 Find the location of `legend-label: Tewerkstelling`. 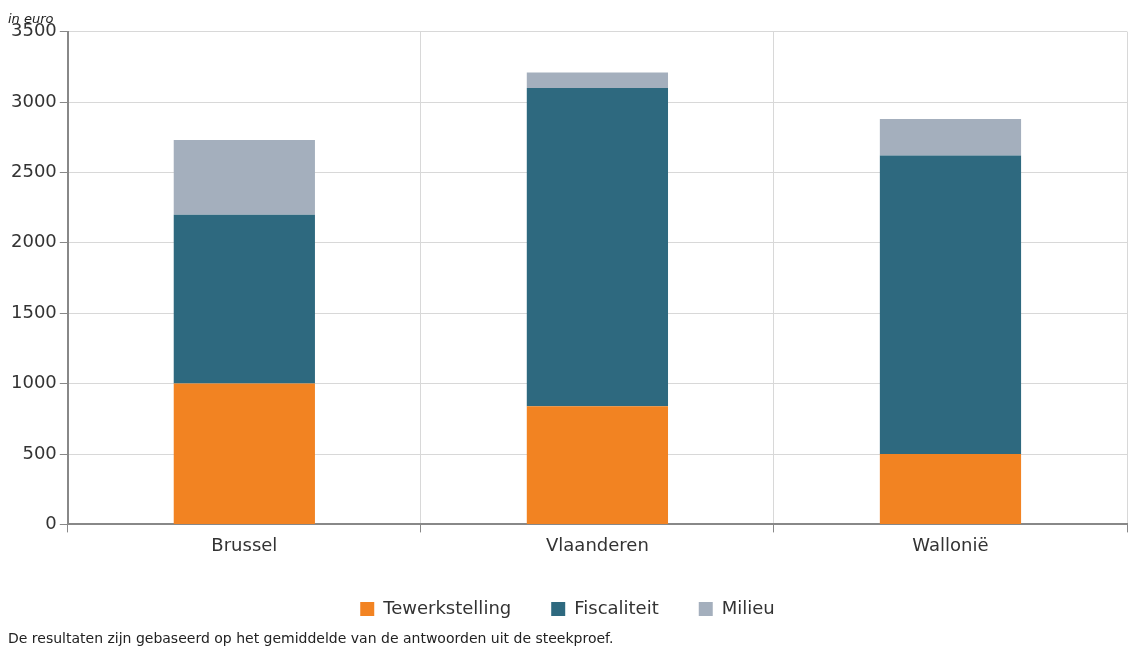

legend-label: Tewerkstelling is located at coordinates (447, 607).